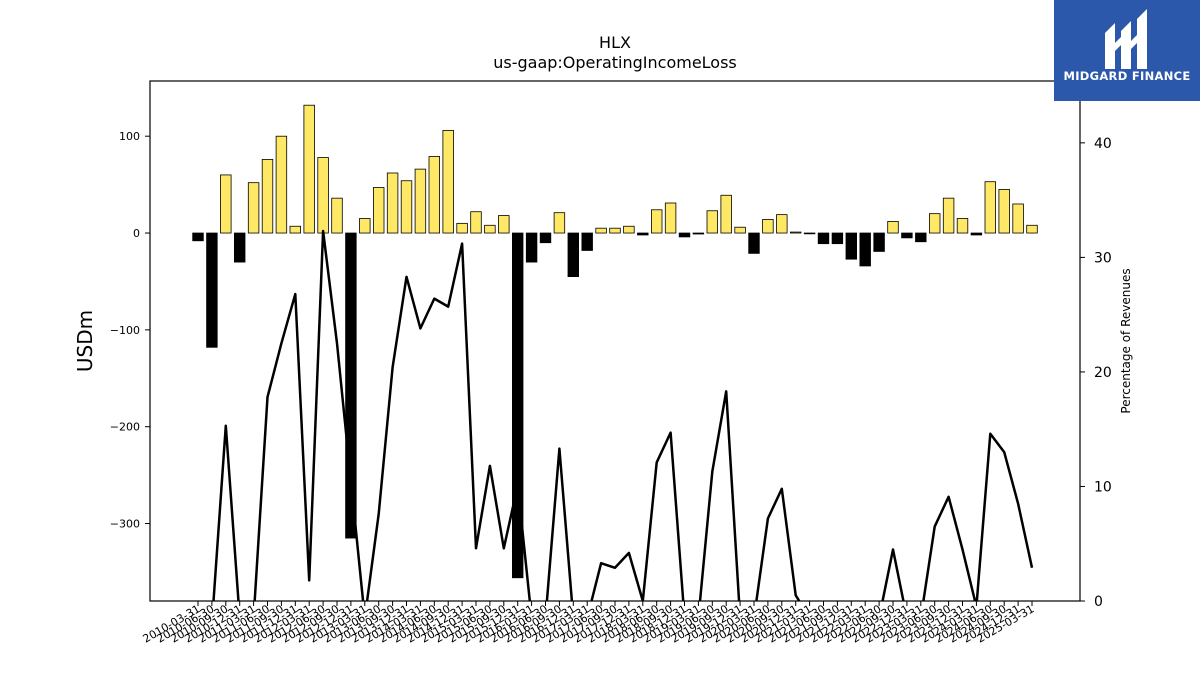 The height and width of the screenshot is (675, 1200). What do you see at coordinates (1103, 258) in the screenshot?
I see `y2-tick-label: 30` at bounding box center [1103, 258].